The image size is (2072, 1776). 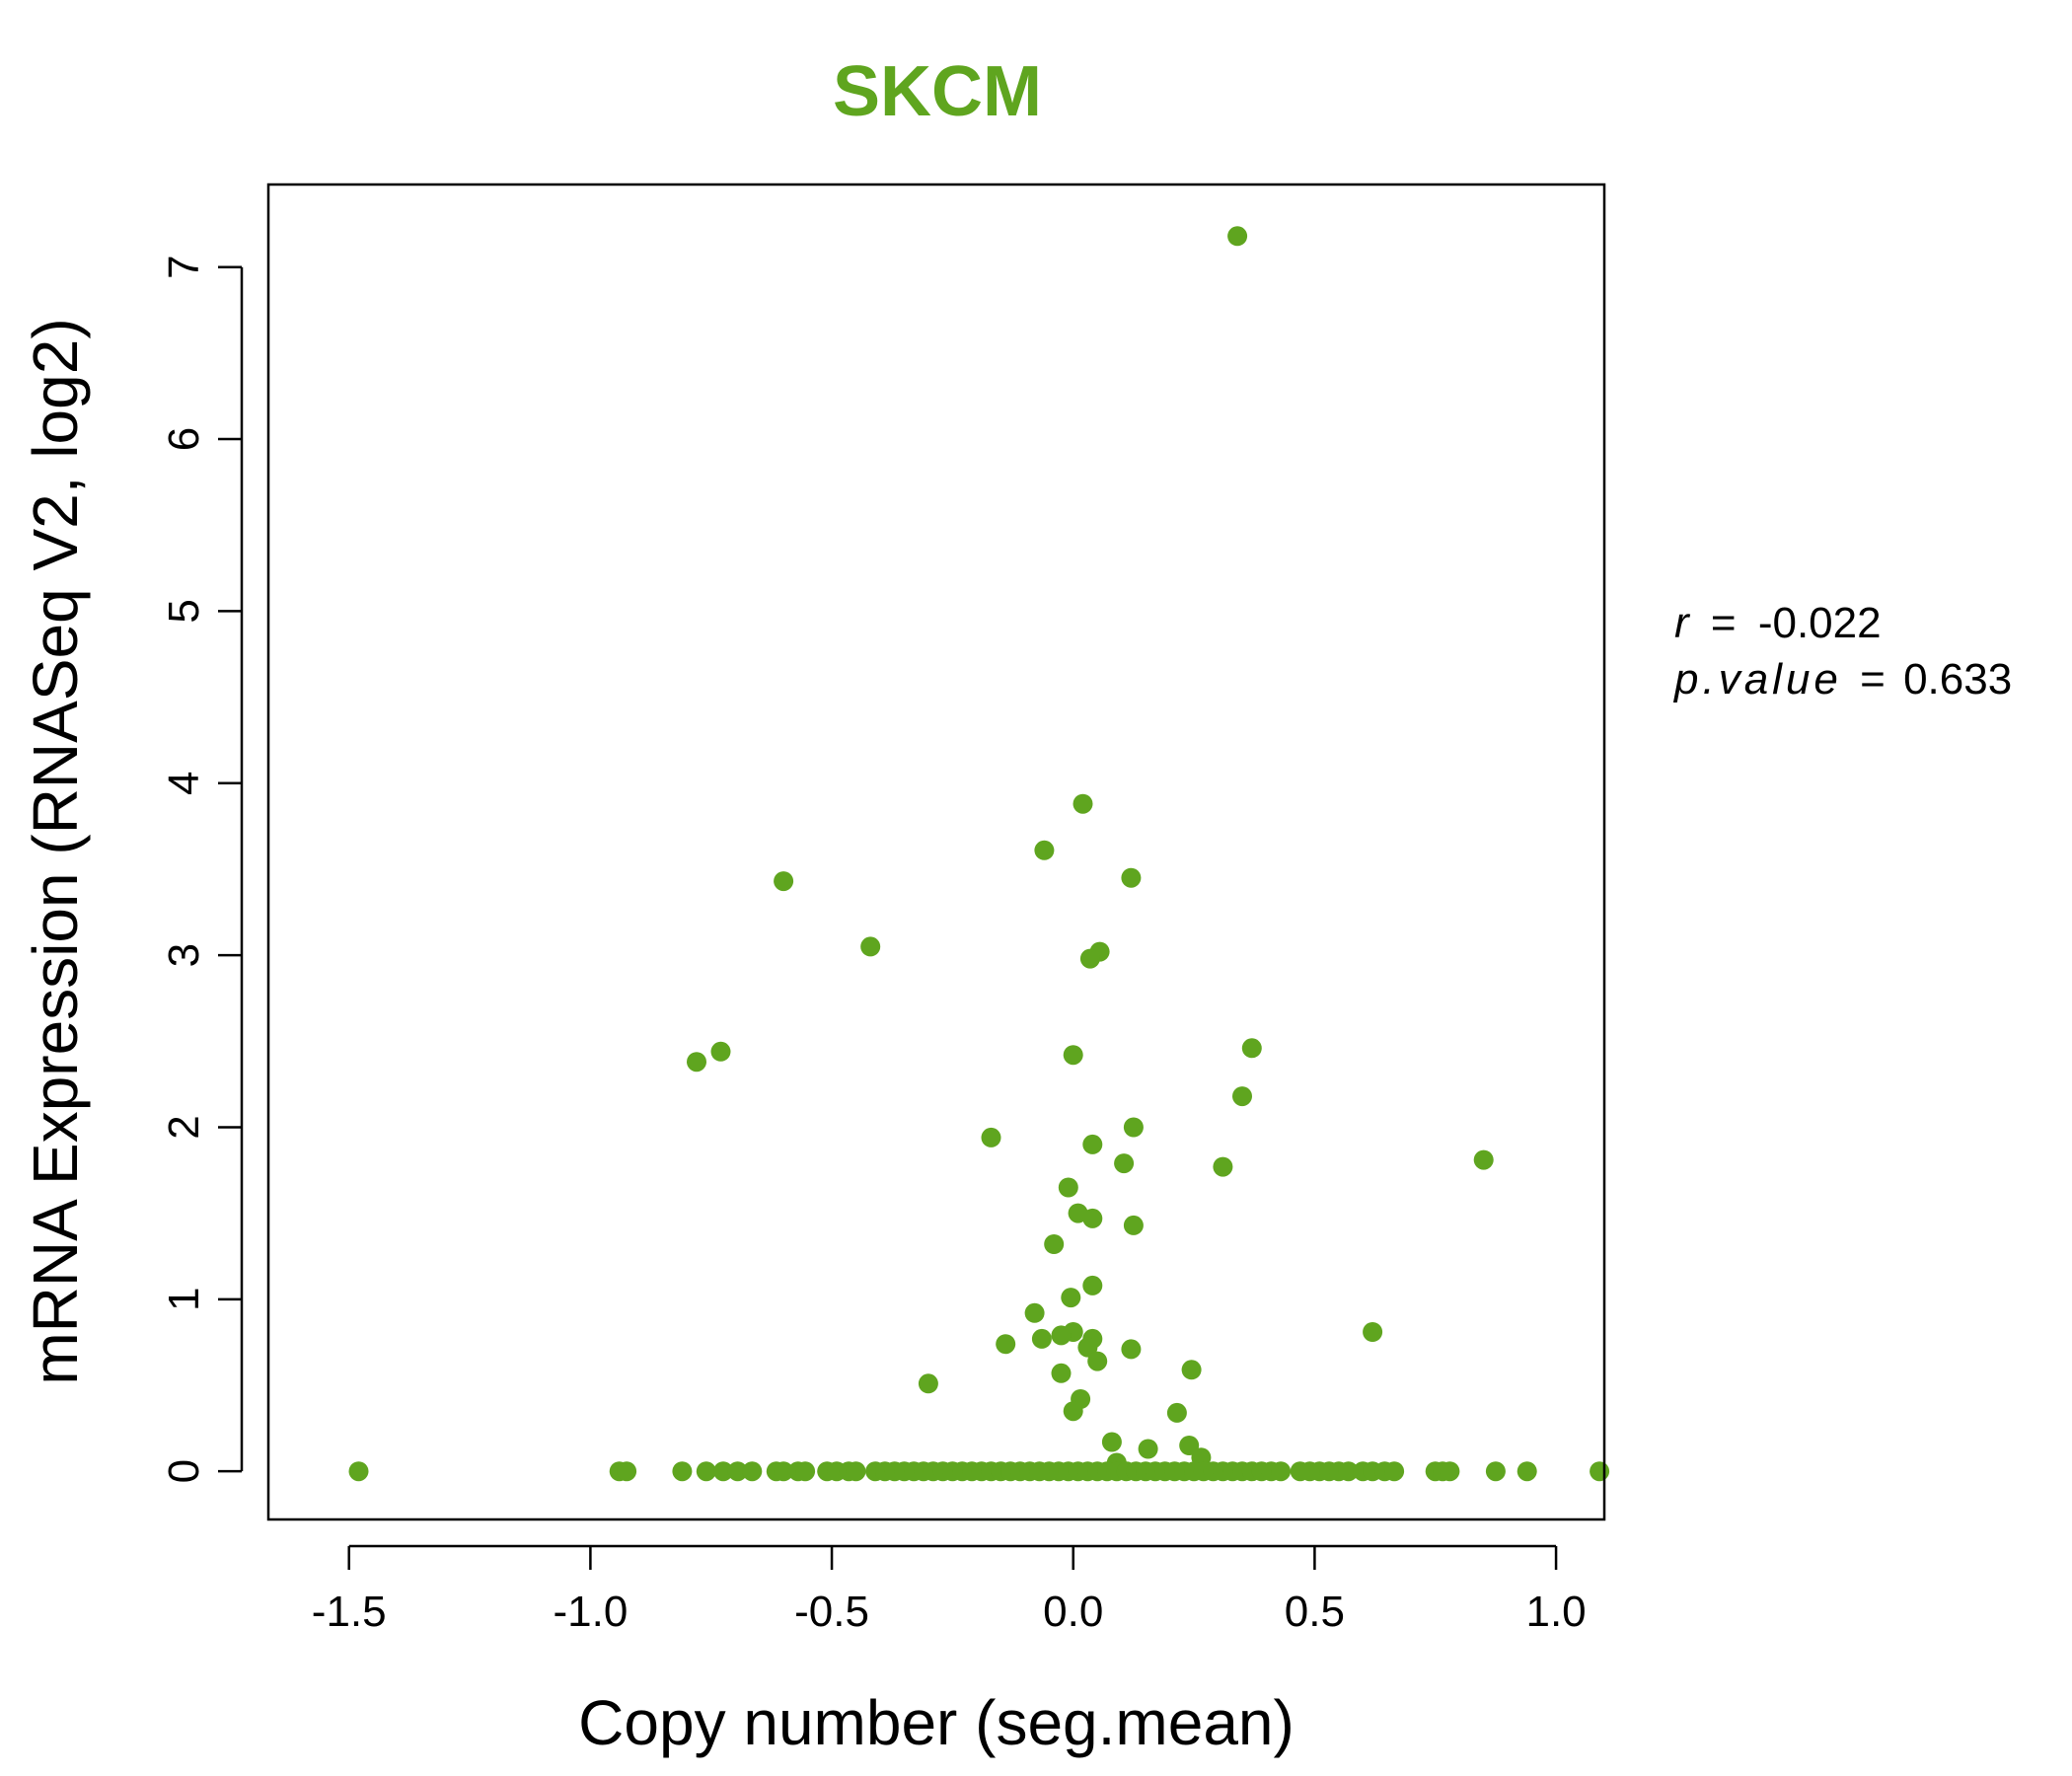 I want to click on y-tick-label: 5, so click(x=184, y=611).